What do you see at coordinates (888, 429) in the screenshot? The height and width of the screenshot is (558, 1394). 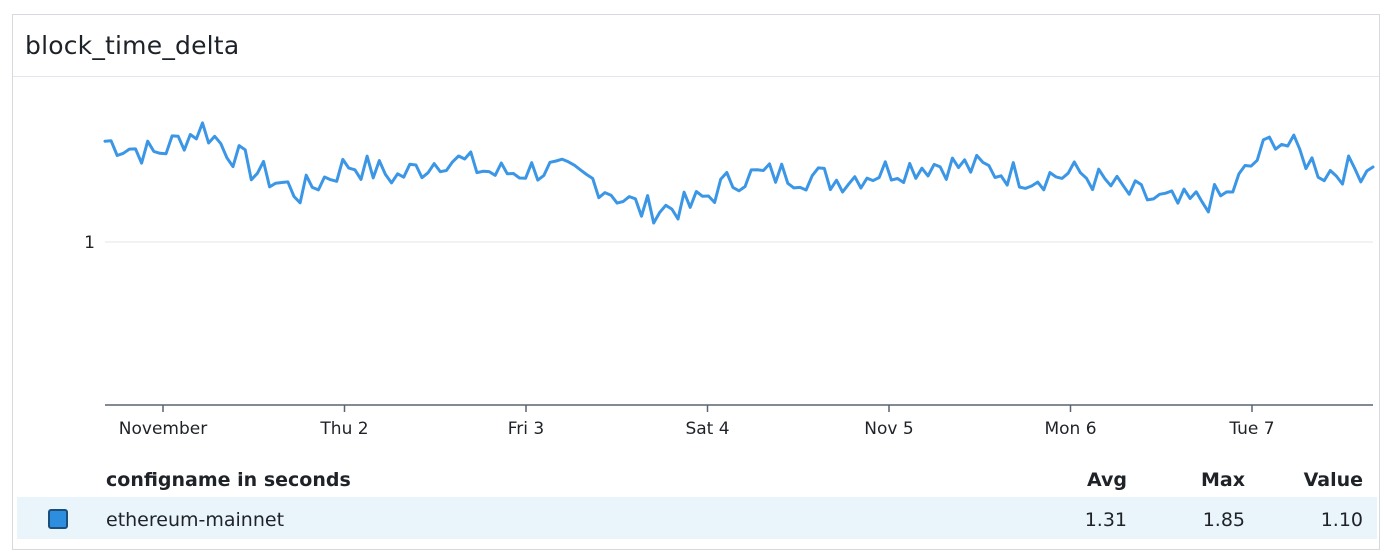 I see `x-tick-label: Nov 5` at bounding box center [888, 429].